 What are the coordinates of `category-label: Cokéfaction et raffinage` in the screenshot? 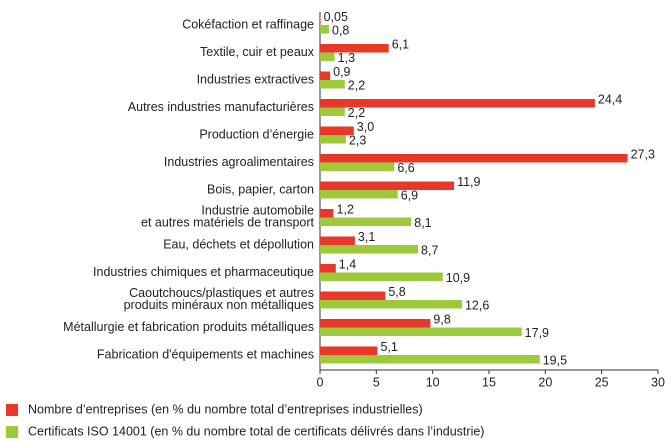 It's located at (248, 24).